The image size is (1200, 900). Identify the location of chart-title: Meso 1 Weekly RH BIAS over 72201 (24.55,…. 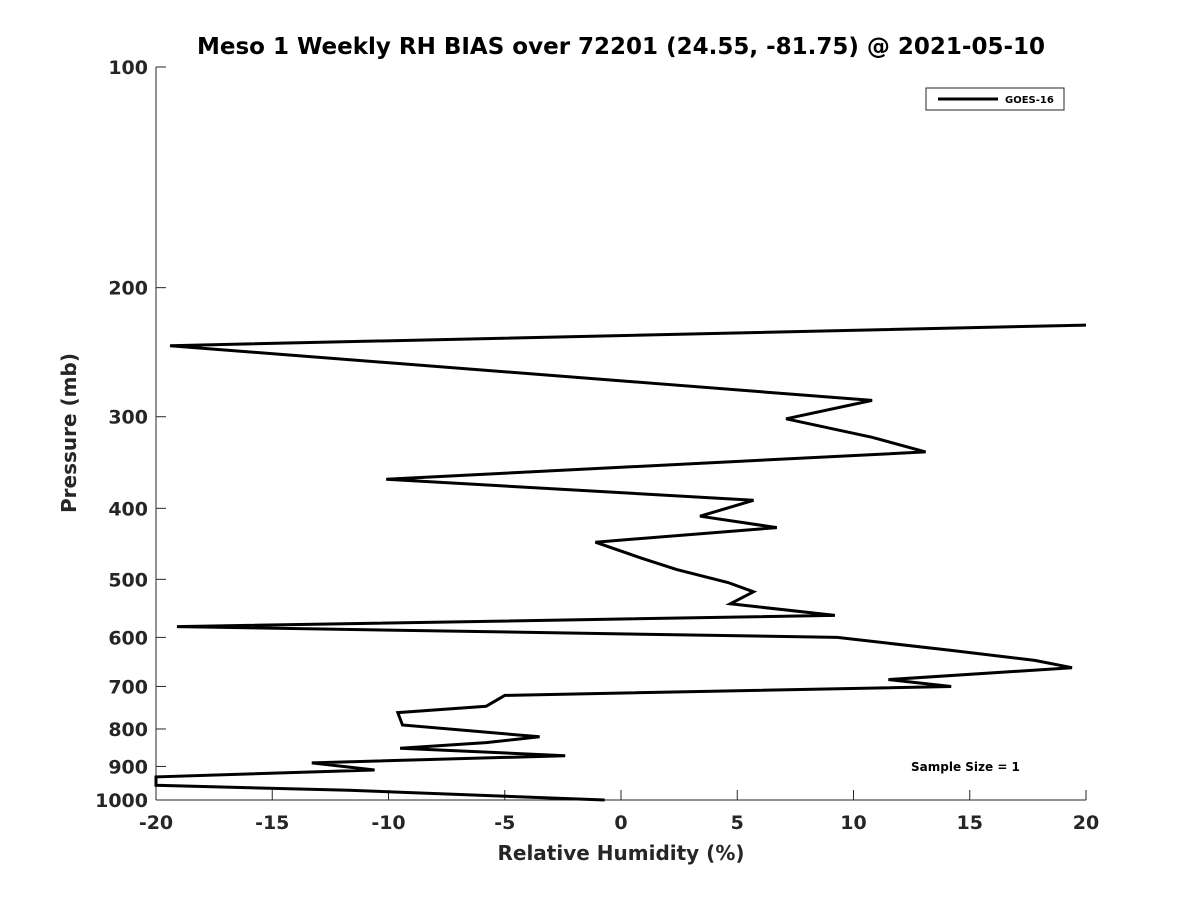
(621, 47).